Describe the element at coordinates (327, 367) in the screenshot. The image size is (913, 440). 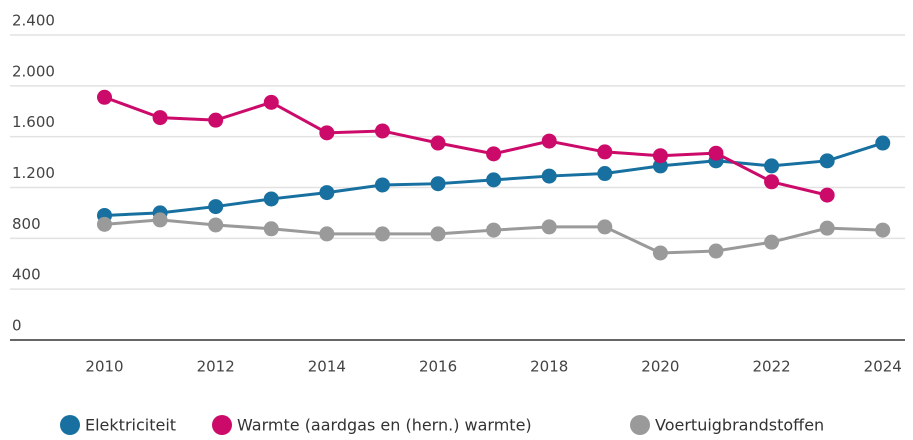
I see `x-tick-label: 2014` at that location.